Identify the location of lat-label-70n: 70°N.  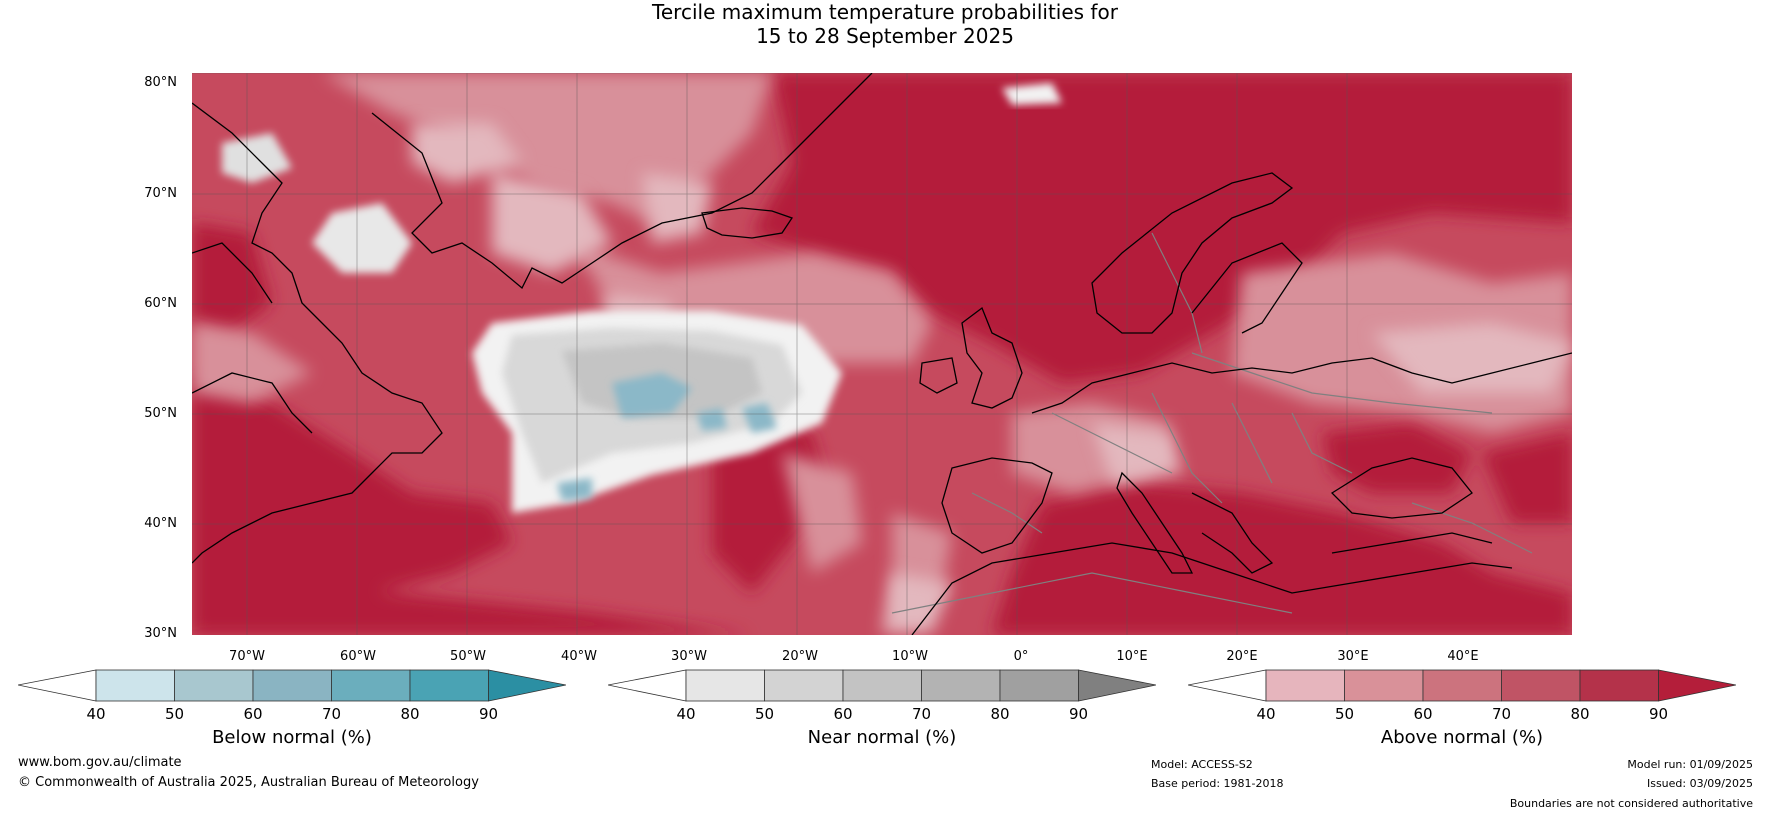
(160, 193).